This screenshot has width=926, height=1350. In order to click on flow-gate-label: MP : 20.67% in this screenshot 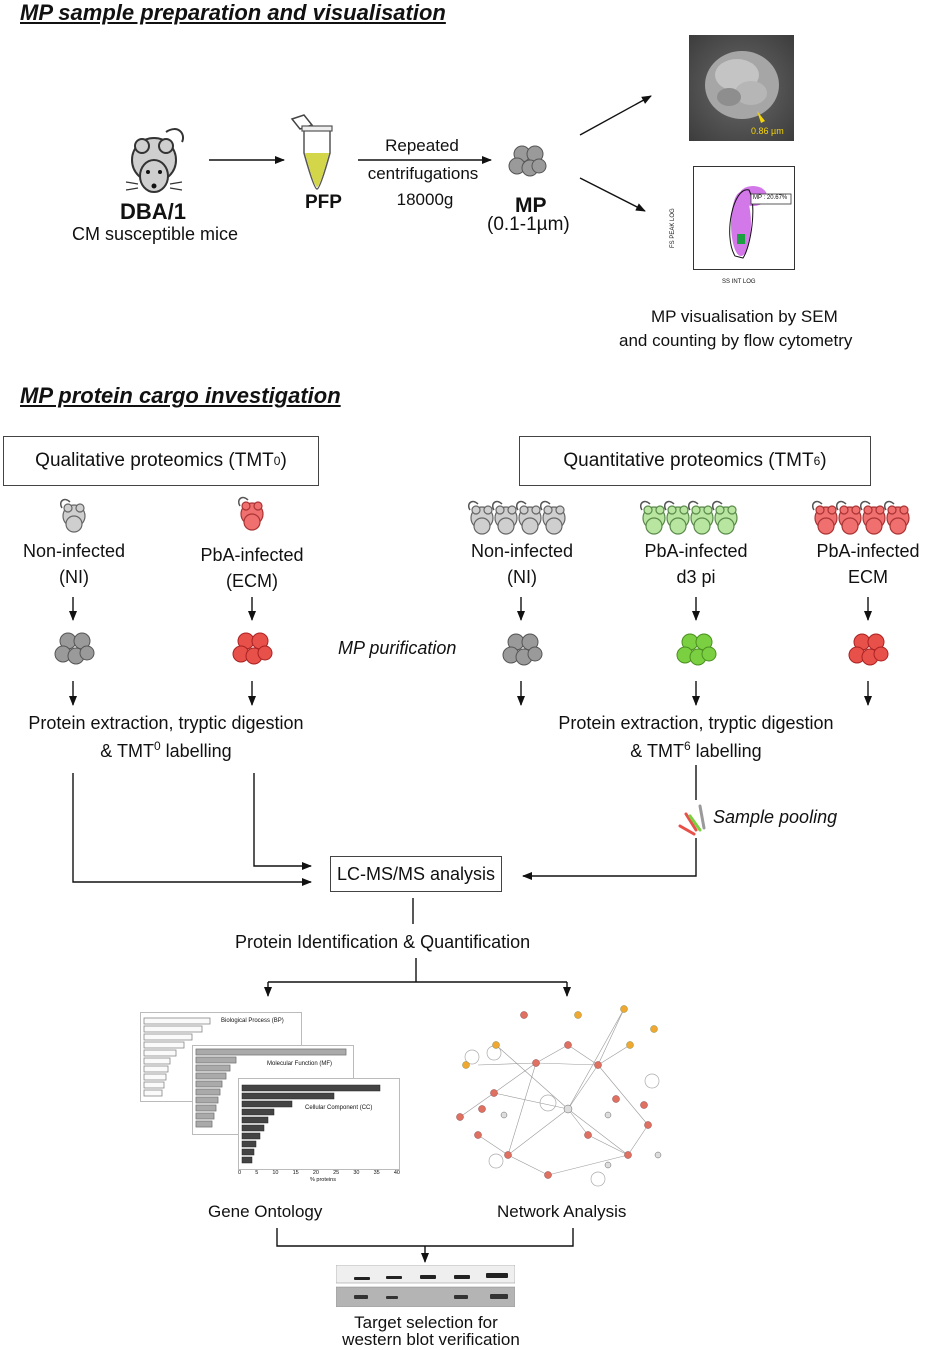, I will do `click(770, 198)`.